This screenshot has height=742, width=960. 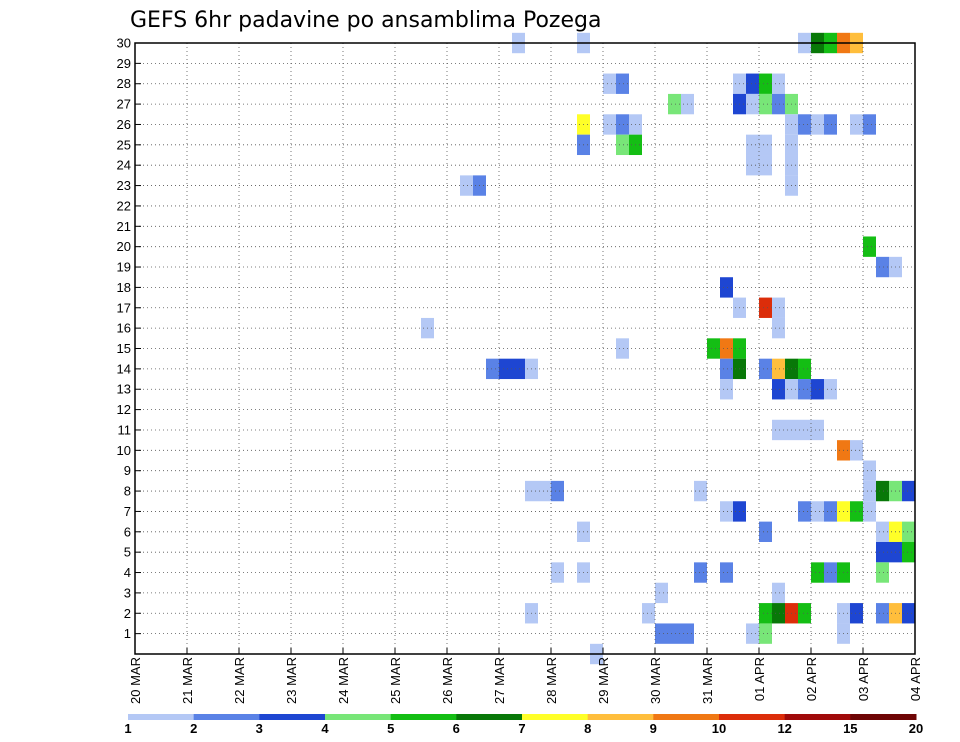 What do you see at coordinates (259, 728) in the screenshot?
I see `legend-label: 3` at bounding box center [259, 728].